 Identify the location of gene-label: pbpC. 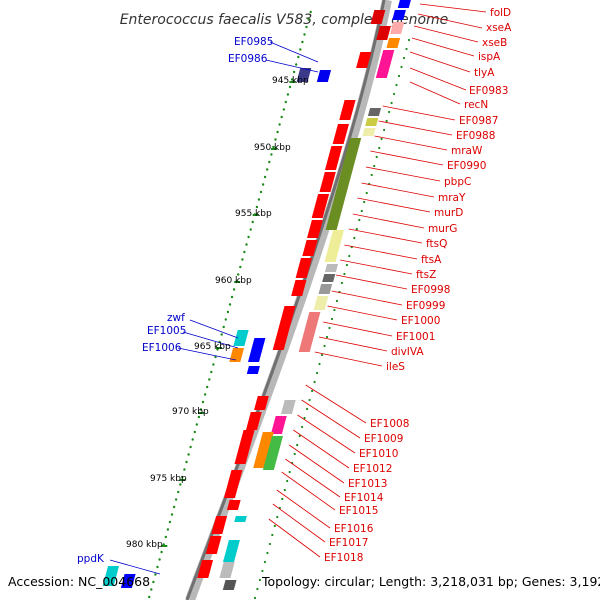
(457, 182).